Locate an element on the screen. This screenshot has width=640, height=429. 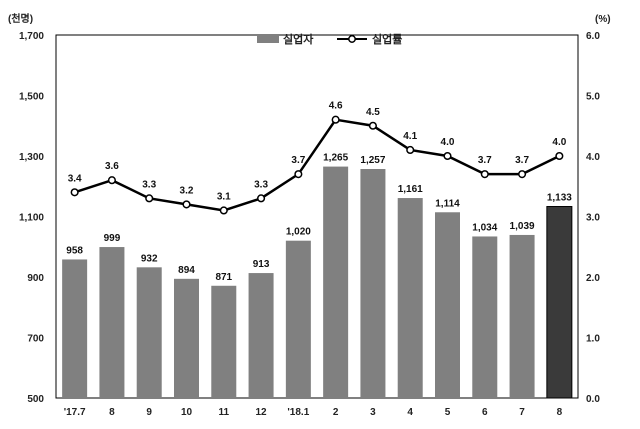
x-tick-label: 9 is located at coordinates (149, 412).